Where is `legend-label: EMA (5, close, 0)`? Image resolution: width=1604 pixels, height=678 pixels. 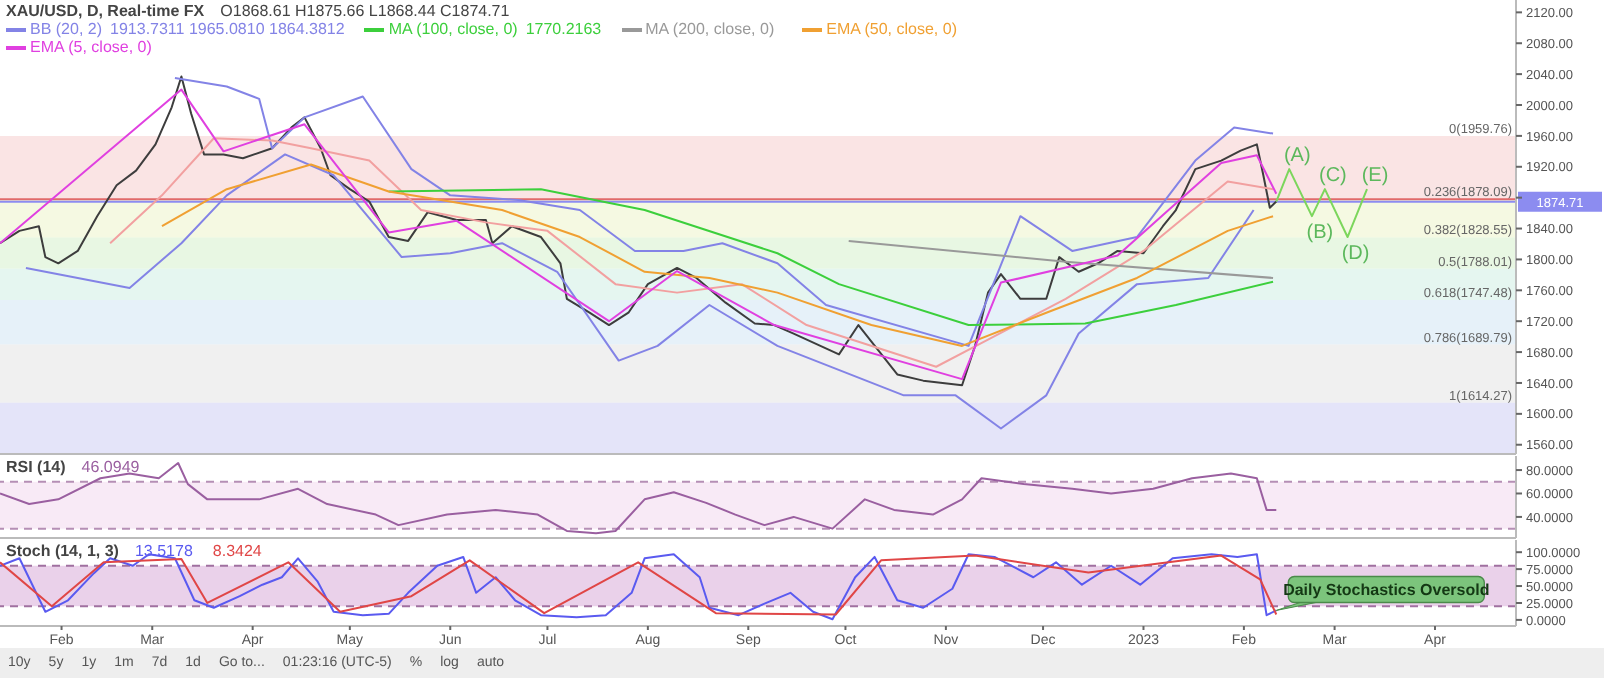 legend-label: EMA (5, close, 0) is located at coordinates (91, 47).